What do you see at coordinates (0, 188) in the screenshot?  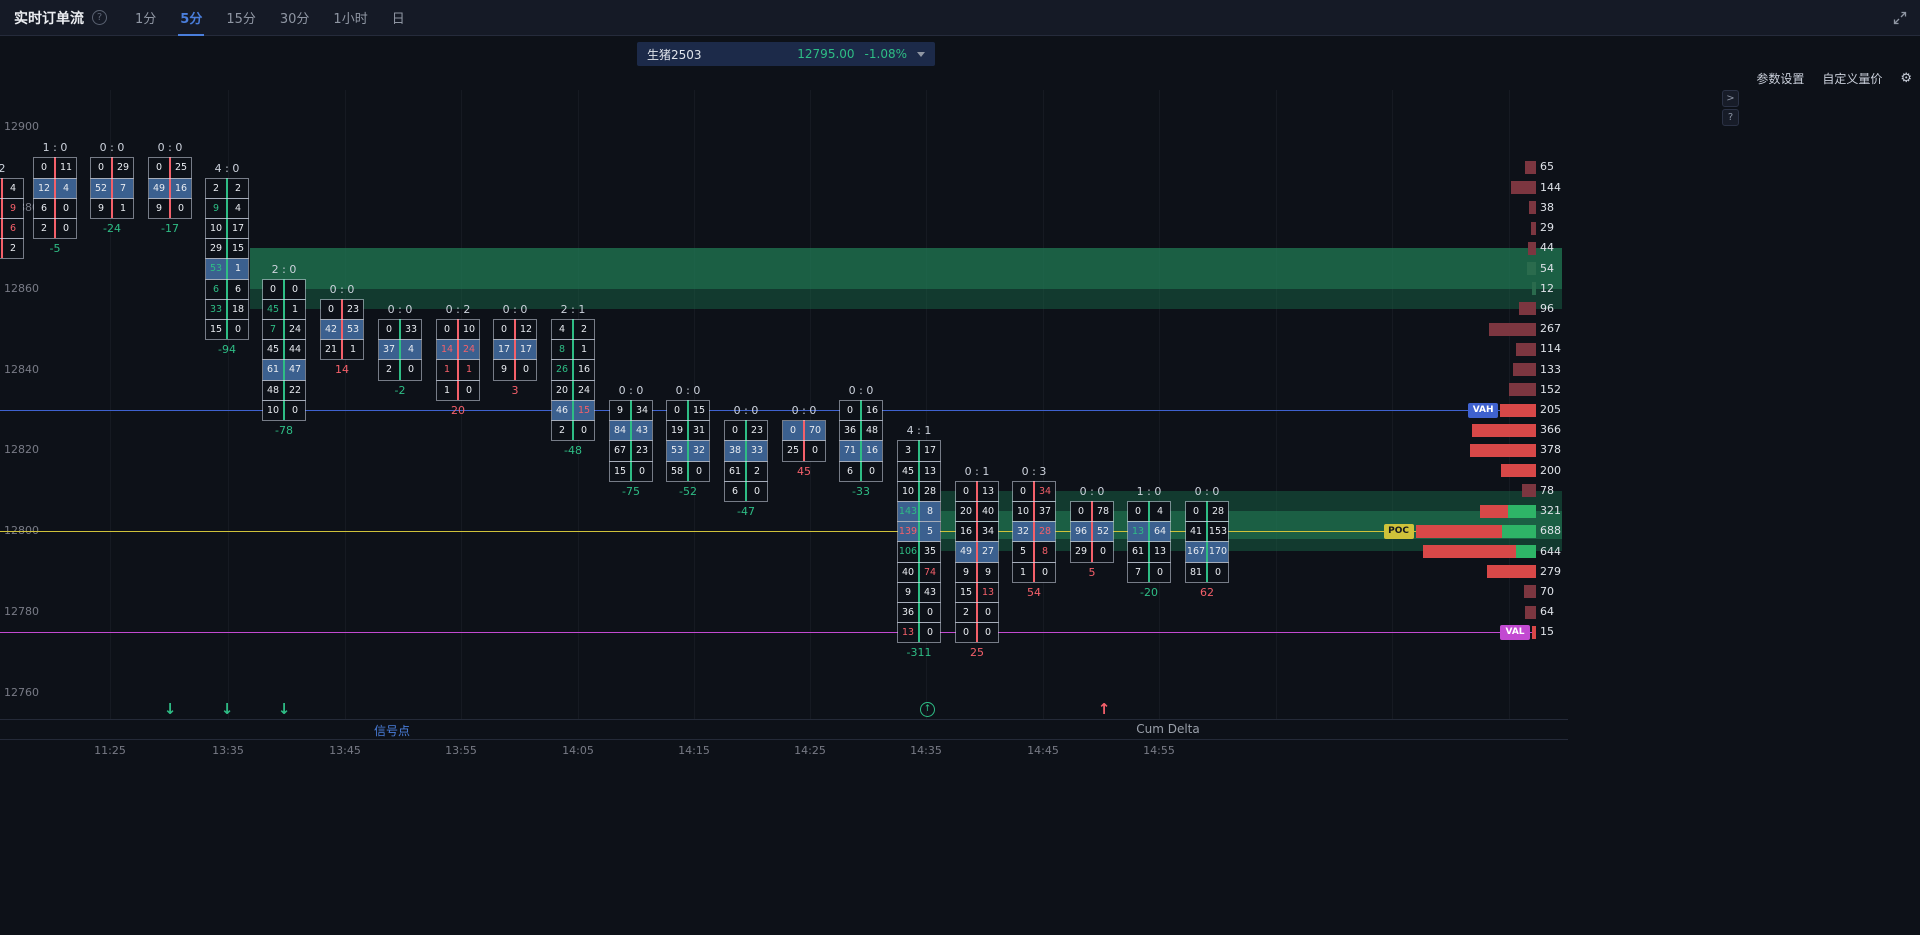 I see `cell-bid-volume` at bounding box center [0, 188].